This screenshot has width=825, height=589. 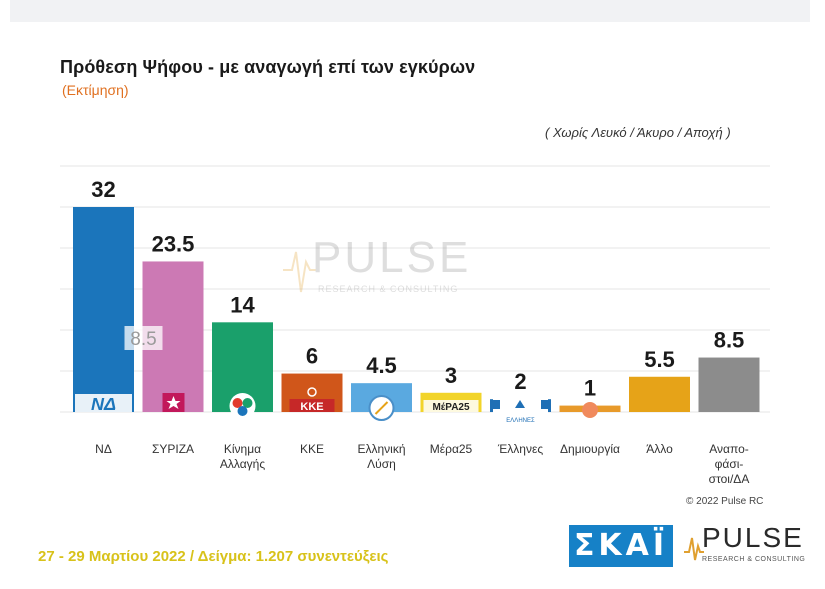 I want to click on kke-logo, so click(x=312, y=405).